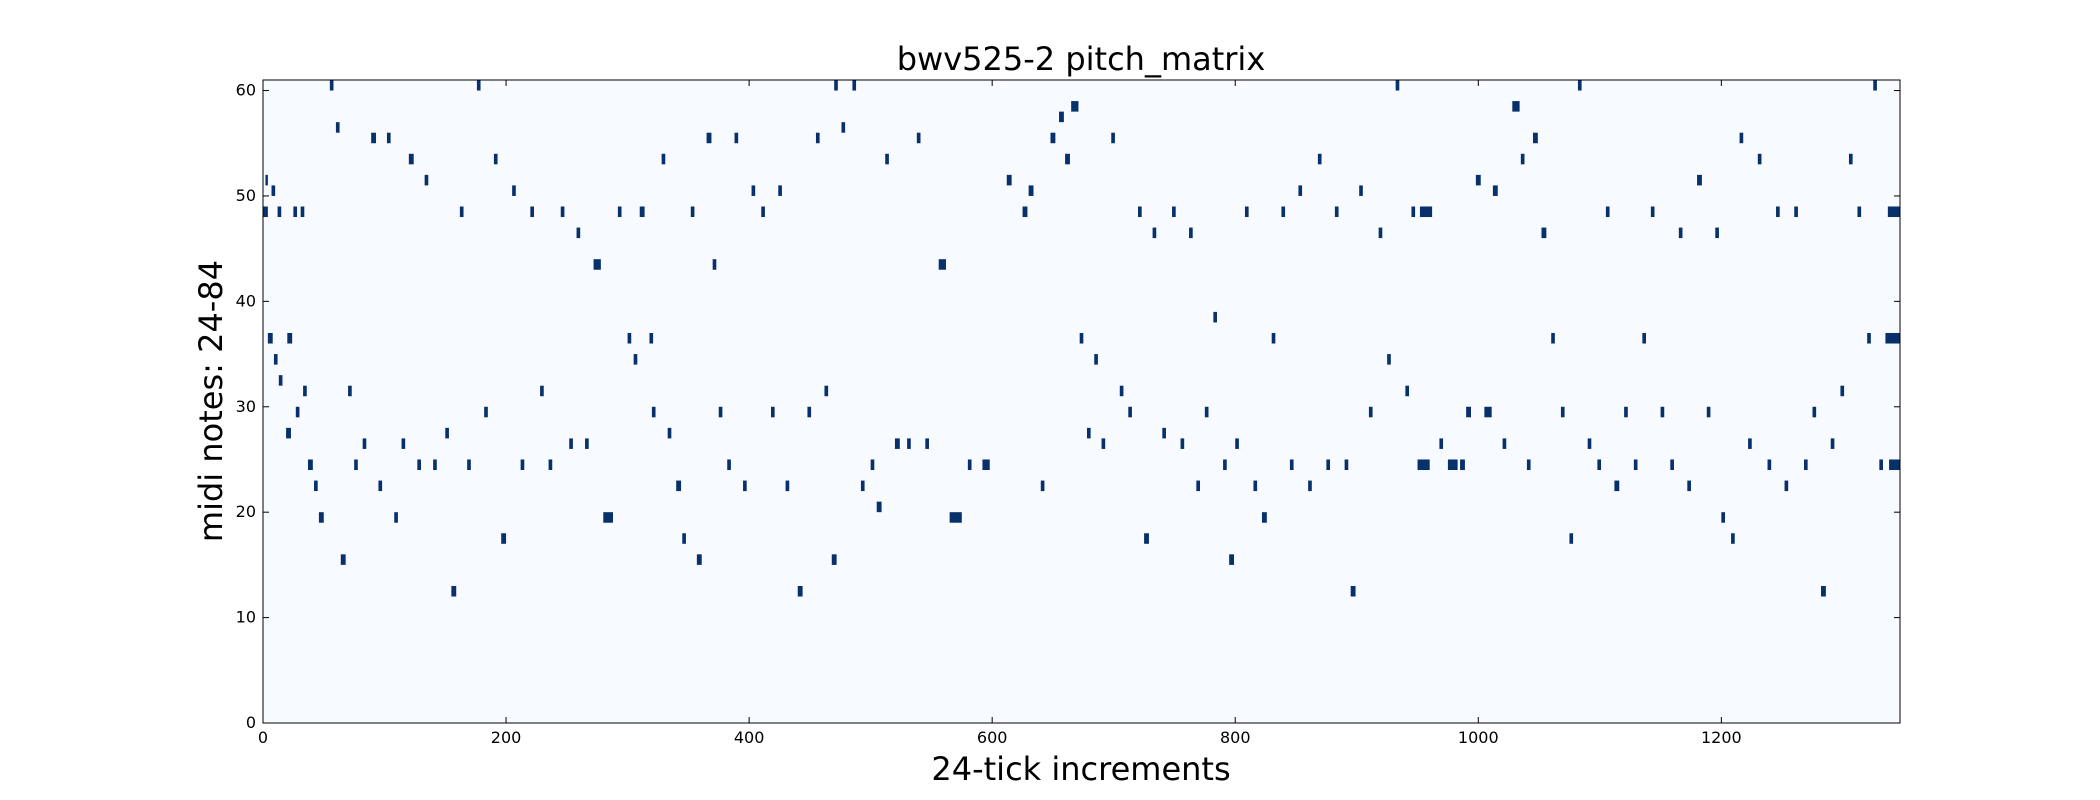 This screenshot has width=2100, height=800. I want to click on y-tick-label: 10, so click(246, 617).